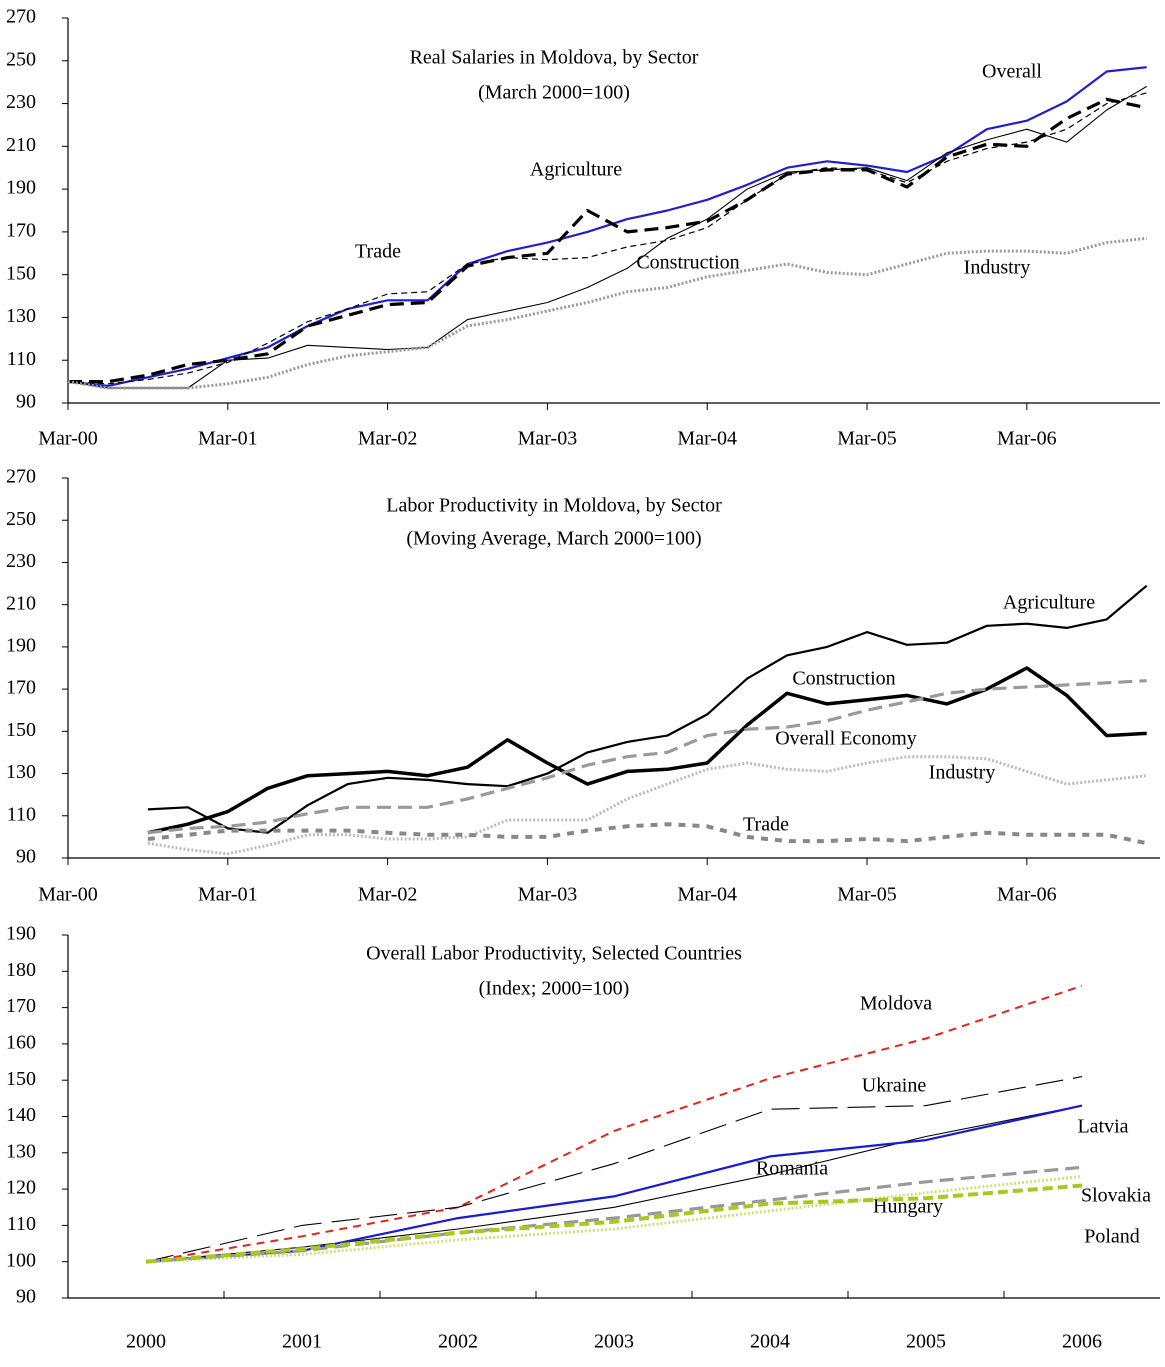 This screenshot has width=1165, height=1367. Describe the element at coordinates (554, 989) in the screenshot. I see `chart-subtitle: (Index; 2000=100)` at that location.